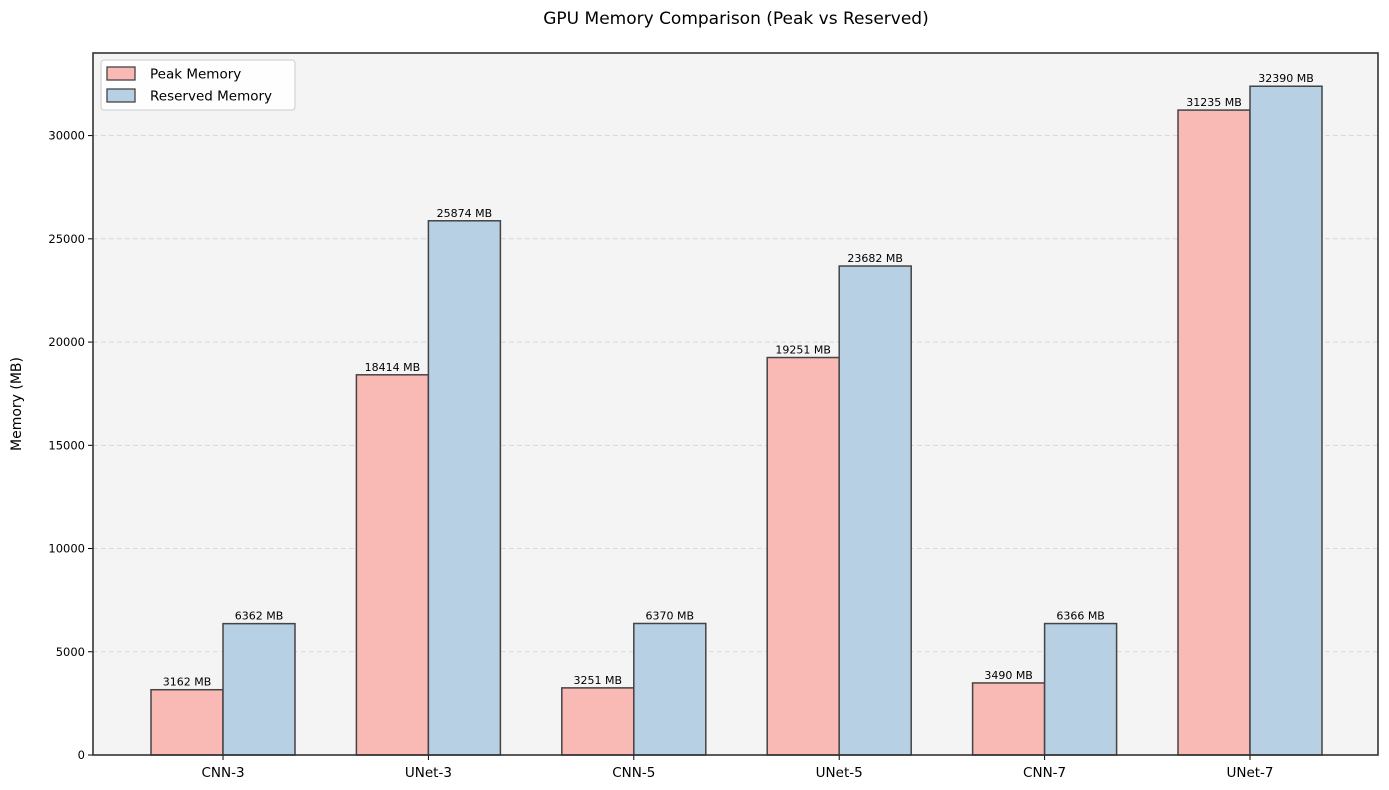  Describe the element at coordinates (66, 136) in the screenshot. I see `y-tick-label: 30000` at that location.